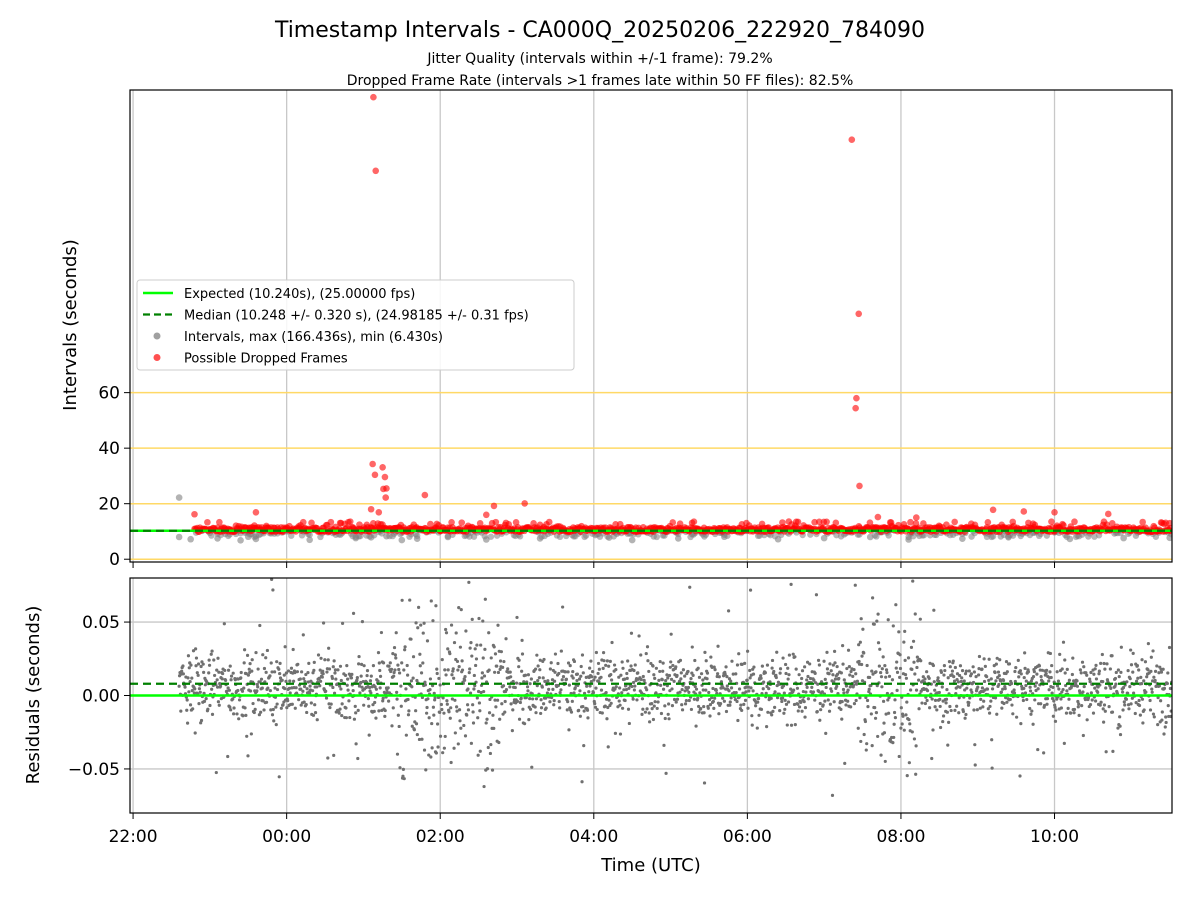  I want to click on y-tick-label: 0.00, so click(101, 697).